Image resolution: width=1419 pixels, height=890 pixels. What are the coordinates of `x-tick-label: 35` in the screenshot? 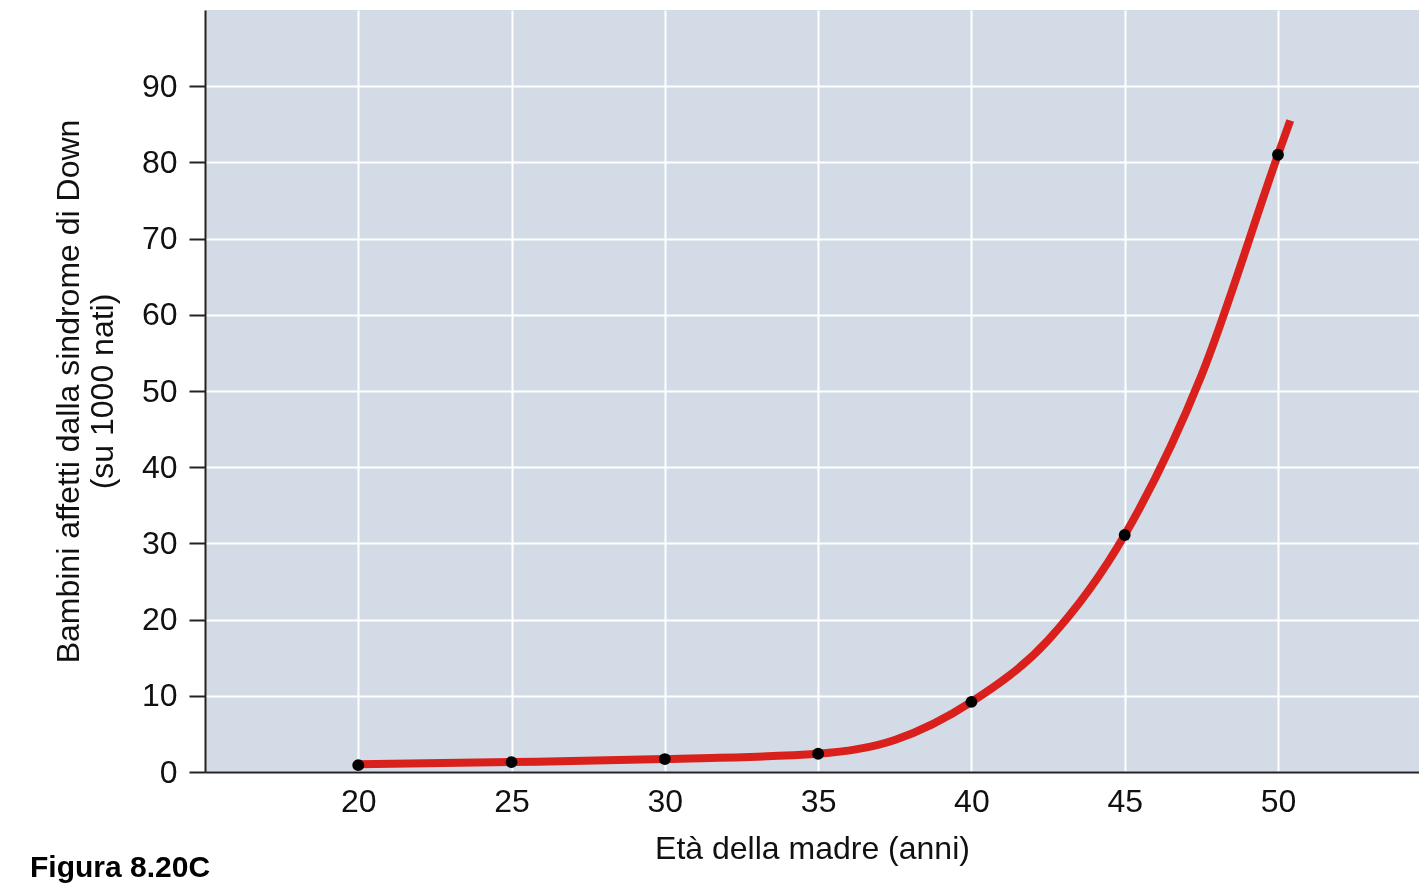 It's located at (818, 800).